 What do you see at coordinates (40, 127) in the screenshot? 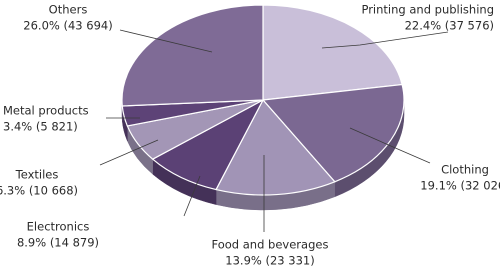
I see `value-label: 3.4% (5 821)` at bounding box center [40, 127].